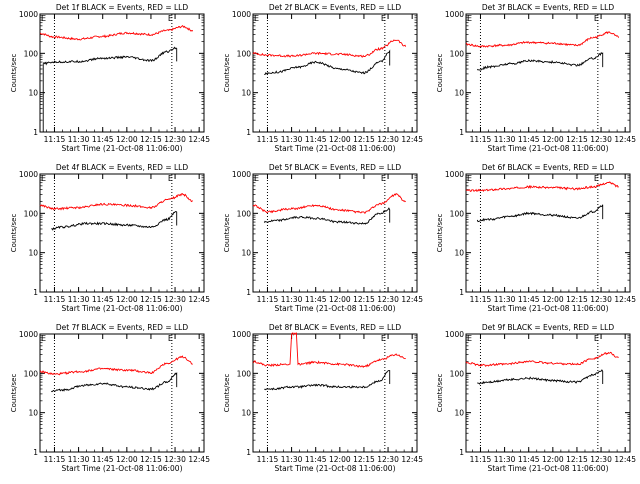  Describe the element at coordinates (122, 327) in the screenshot. I see `panel-title: Det 7f BLACK = Events, RED = LLD` at that location.